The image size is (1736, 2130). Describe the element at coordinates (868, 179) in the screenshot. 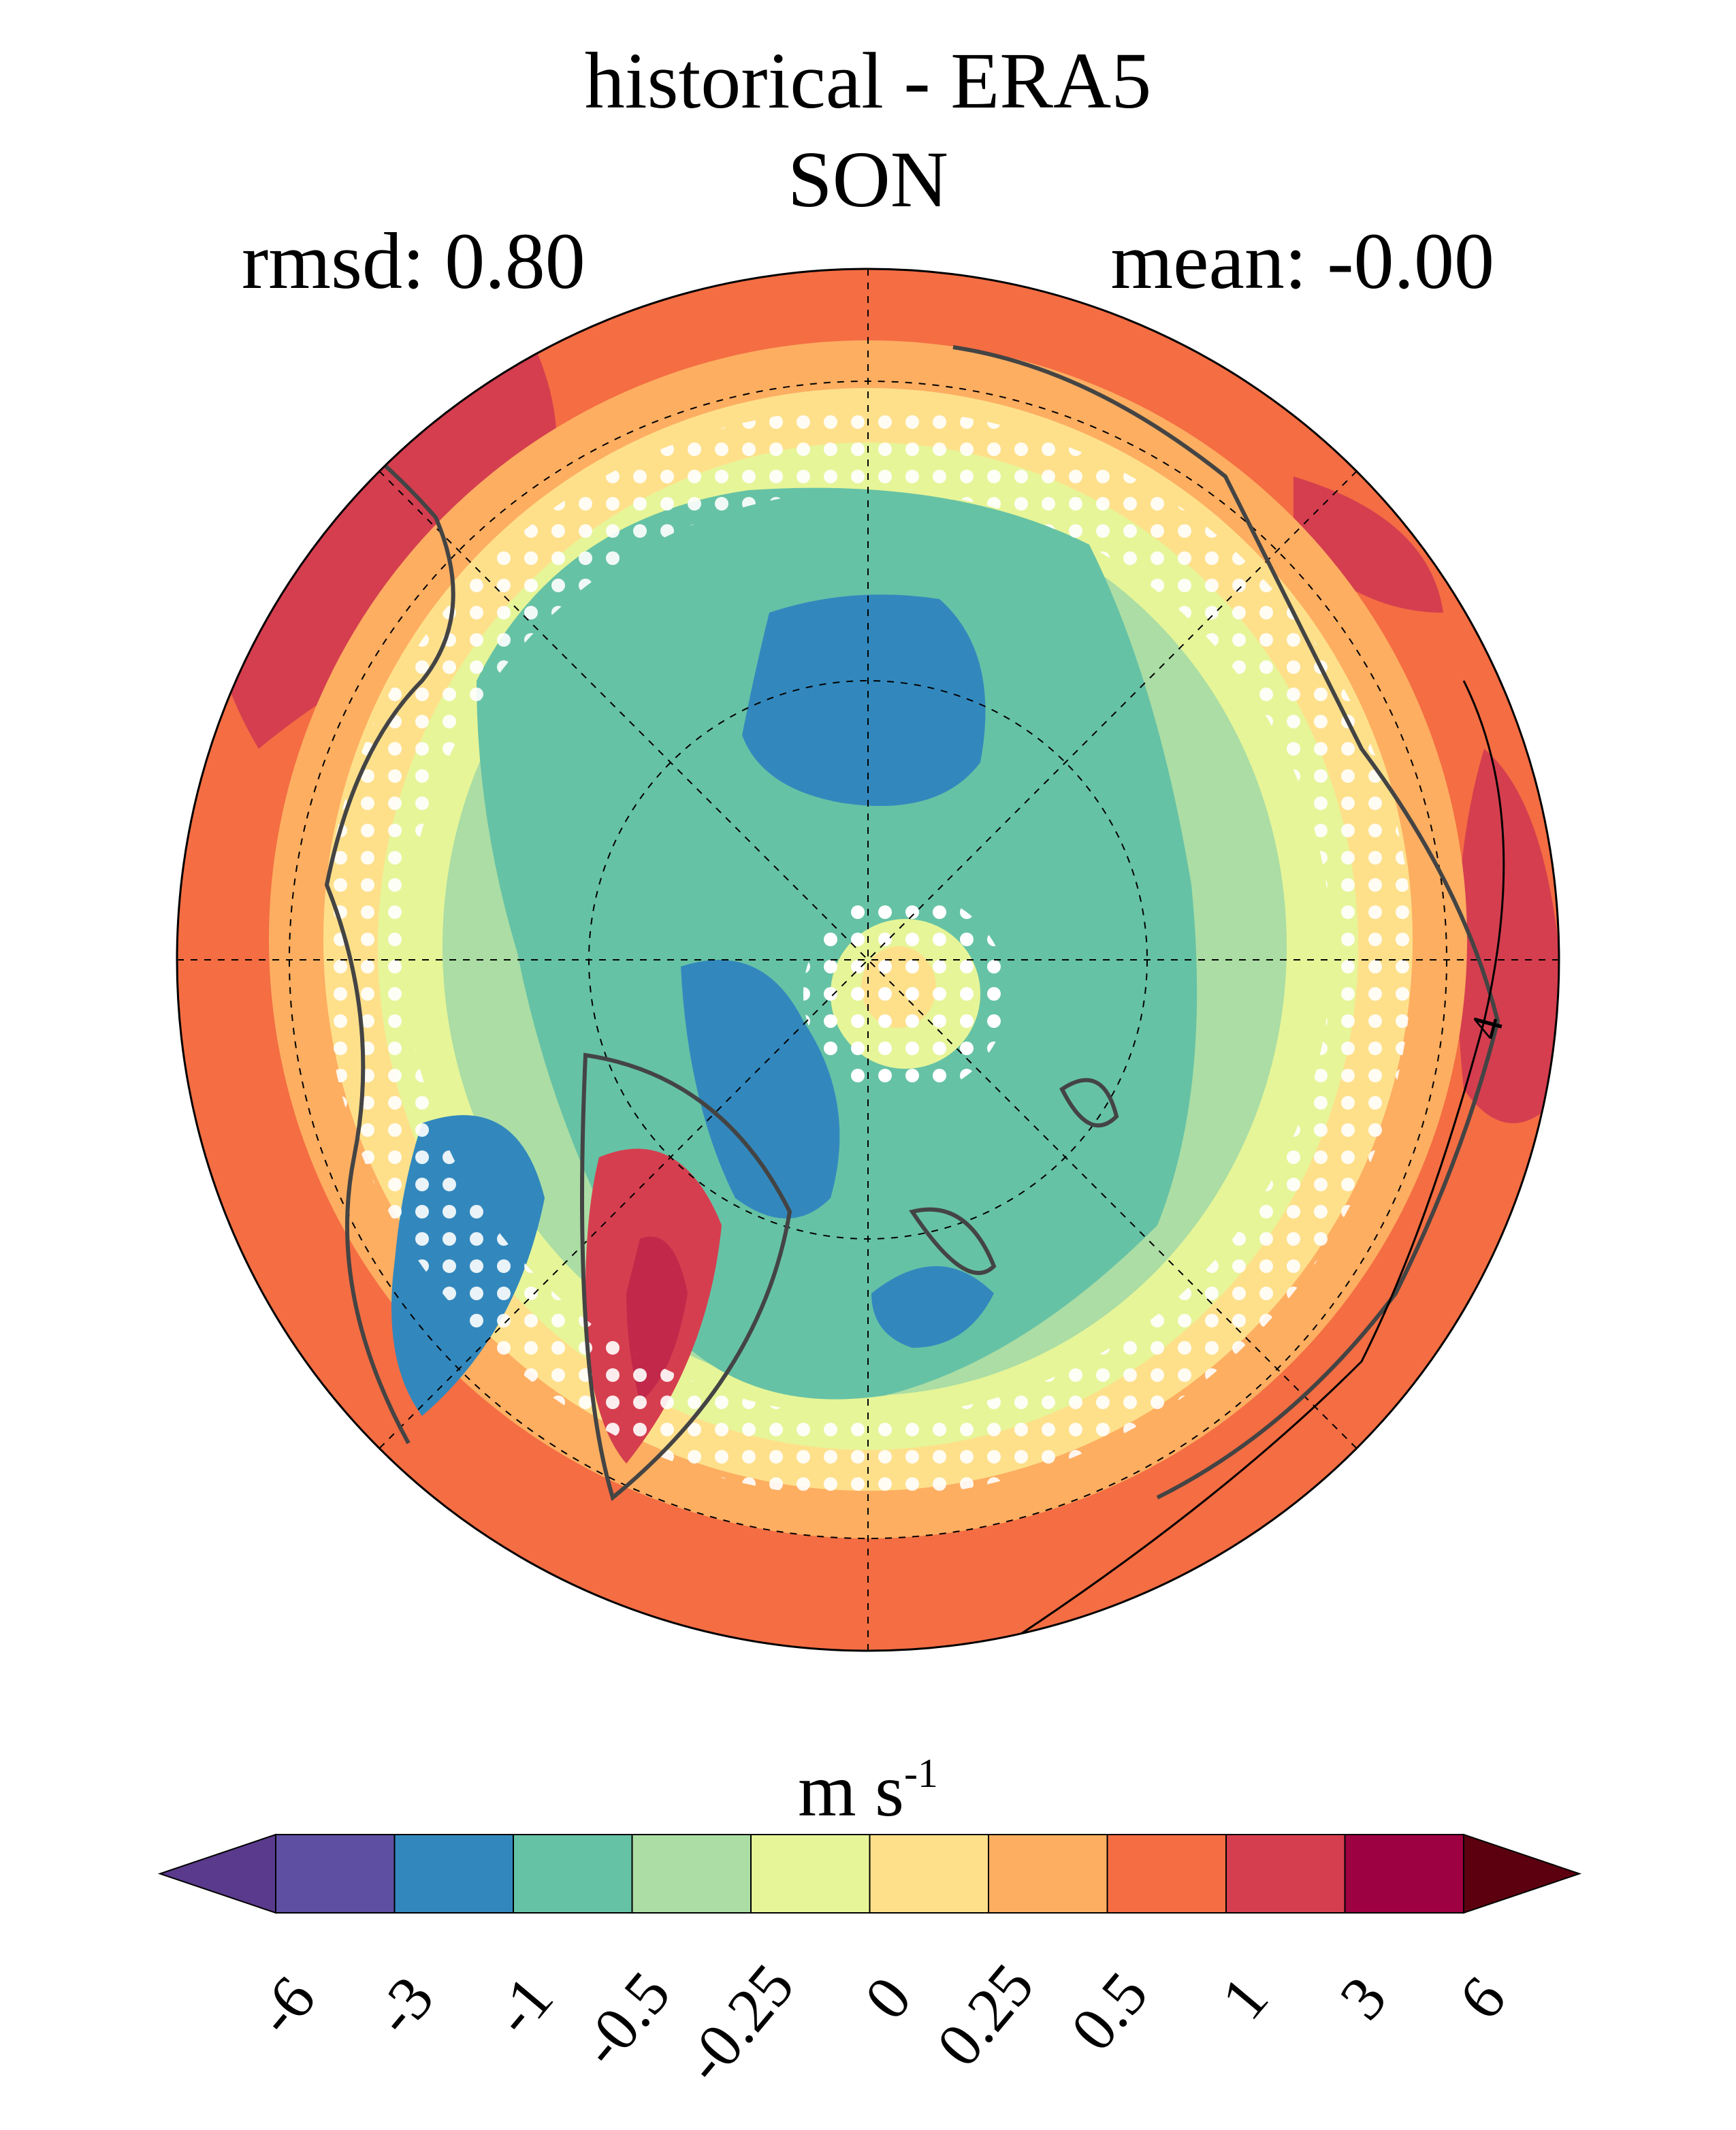

I see `season-label: SON` at that location.